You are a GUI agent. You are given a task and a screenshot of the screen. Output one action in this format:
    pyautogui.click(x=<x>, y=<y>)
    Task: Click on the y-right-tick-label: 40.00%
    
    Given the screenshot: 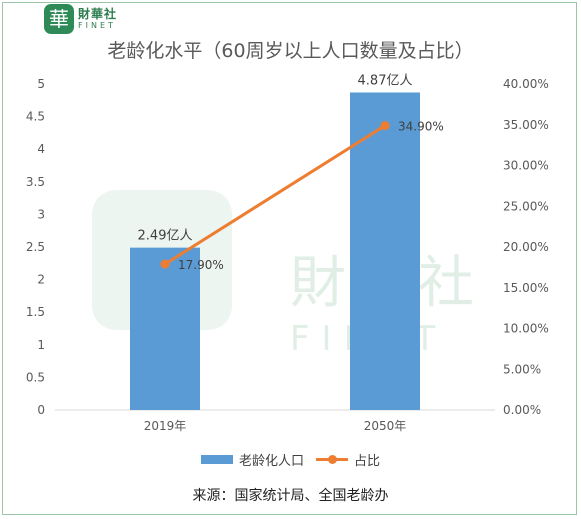 What is the action you would take?
    pyautogui.click(x=526, y=84)
    